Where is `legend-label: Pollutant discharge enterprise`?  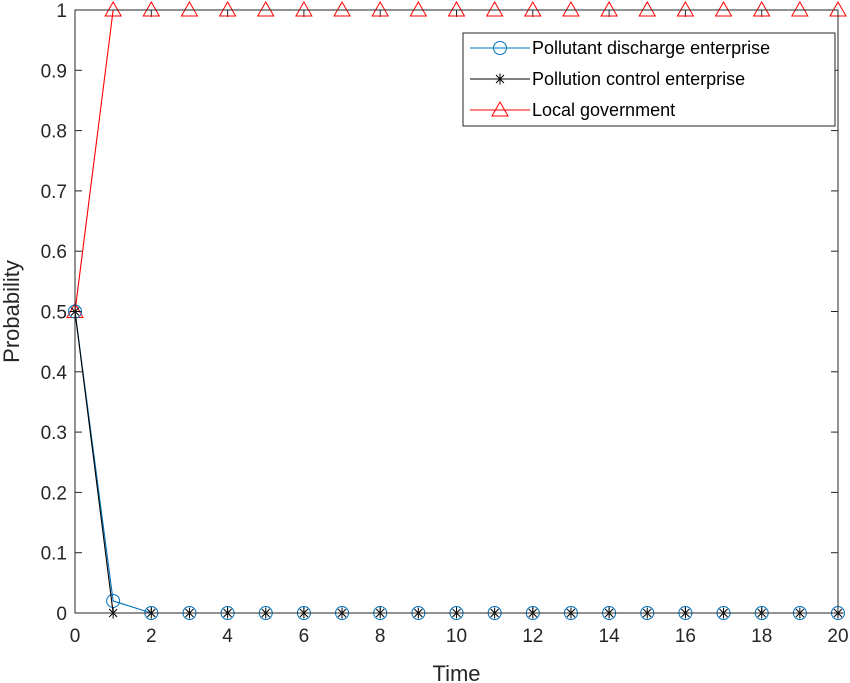 legend-label: Pollutant discharge enterprise is located at coordinates (651, 48).